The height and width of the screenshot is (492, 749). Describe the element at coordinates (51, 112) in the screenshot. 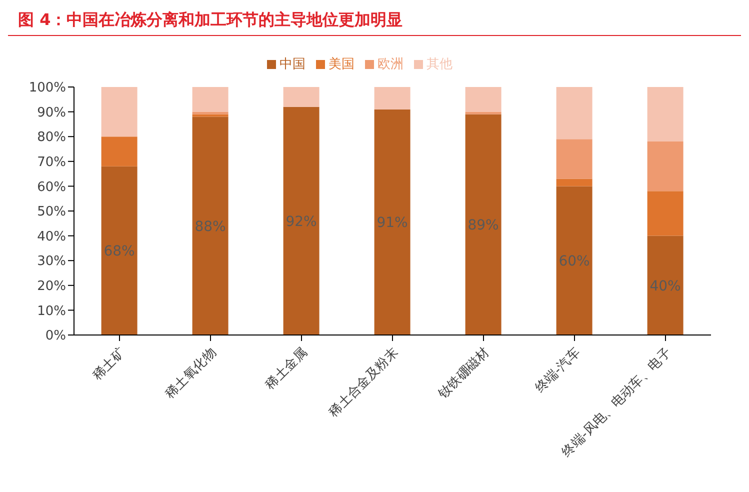

I see `y-tick-label: 90%` at that location.